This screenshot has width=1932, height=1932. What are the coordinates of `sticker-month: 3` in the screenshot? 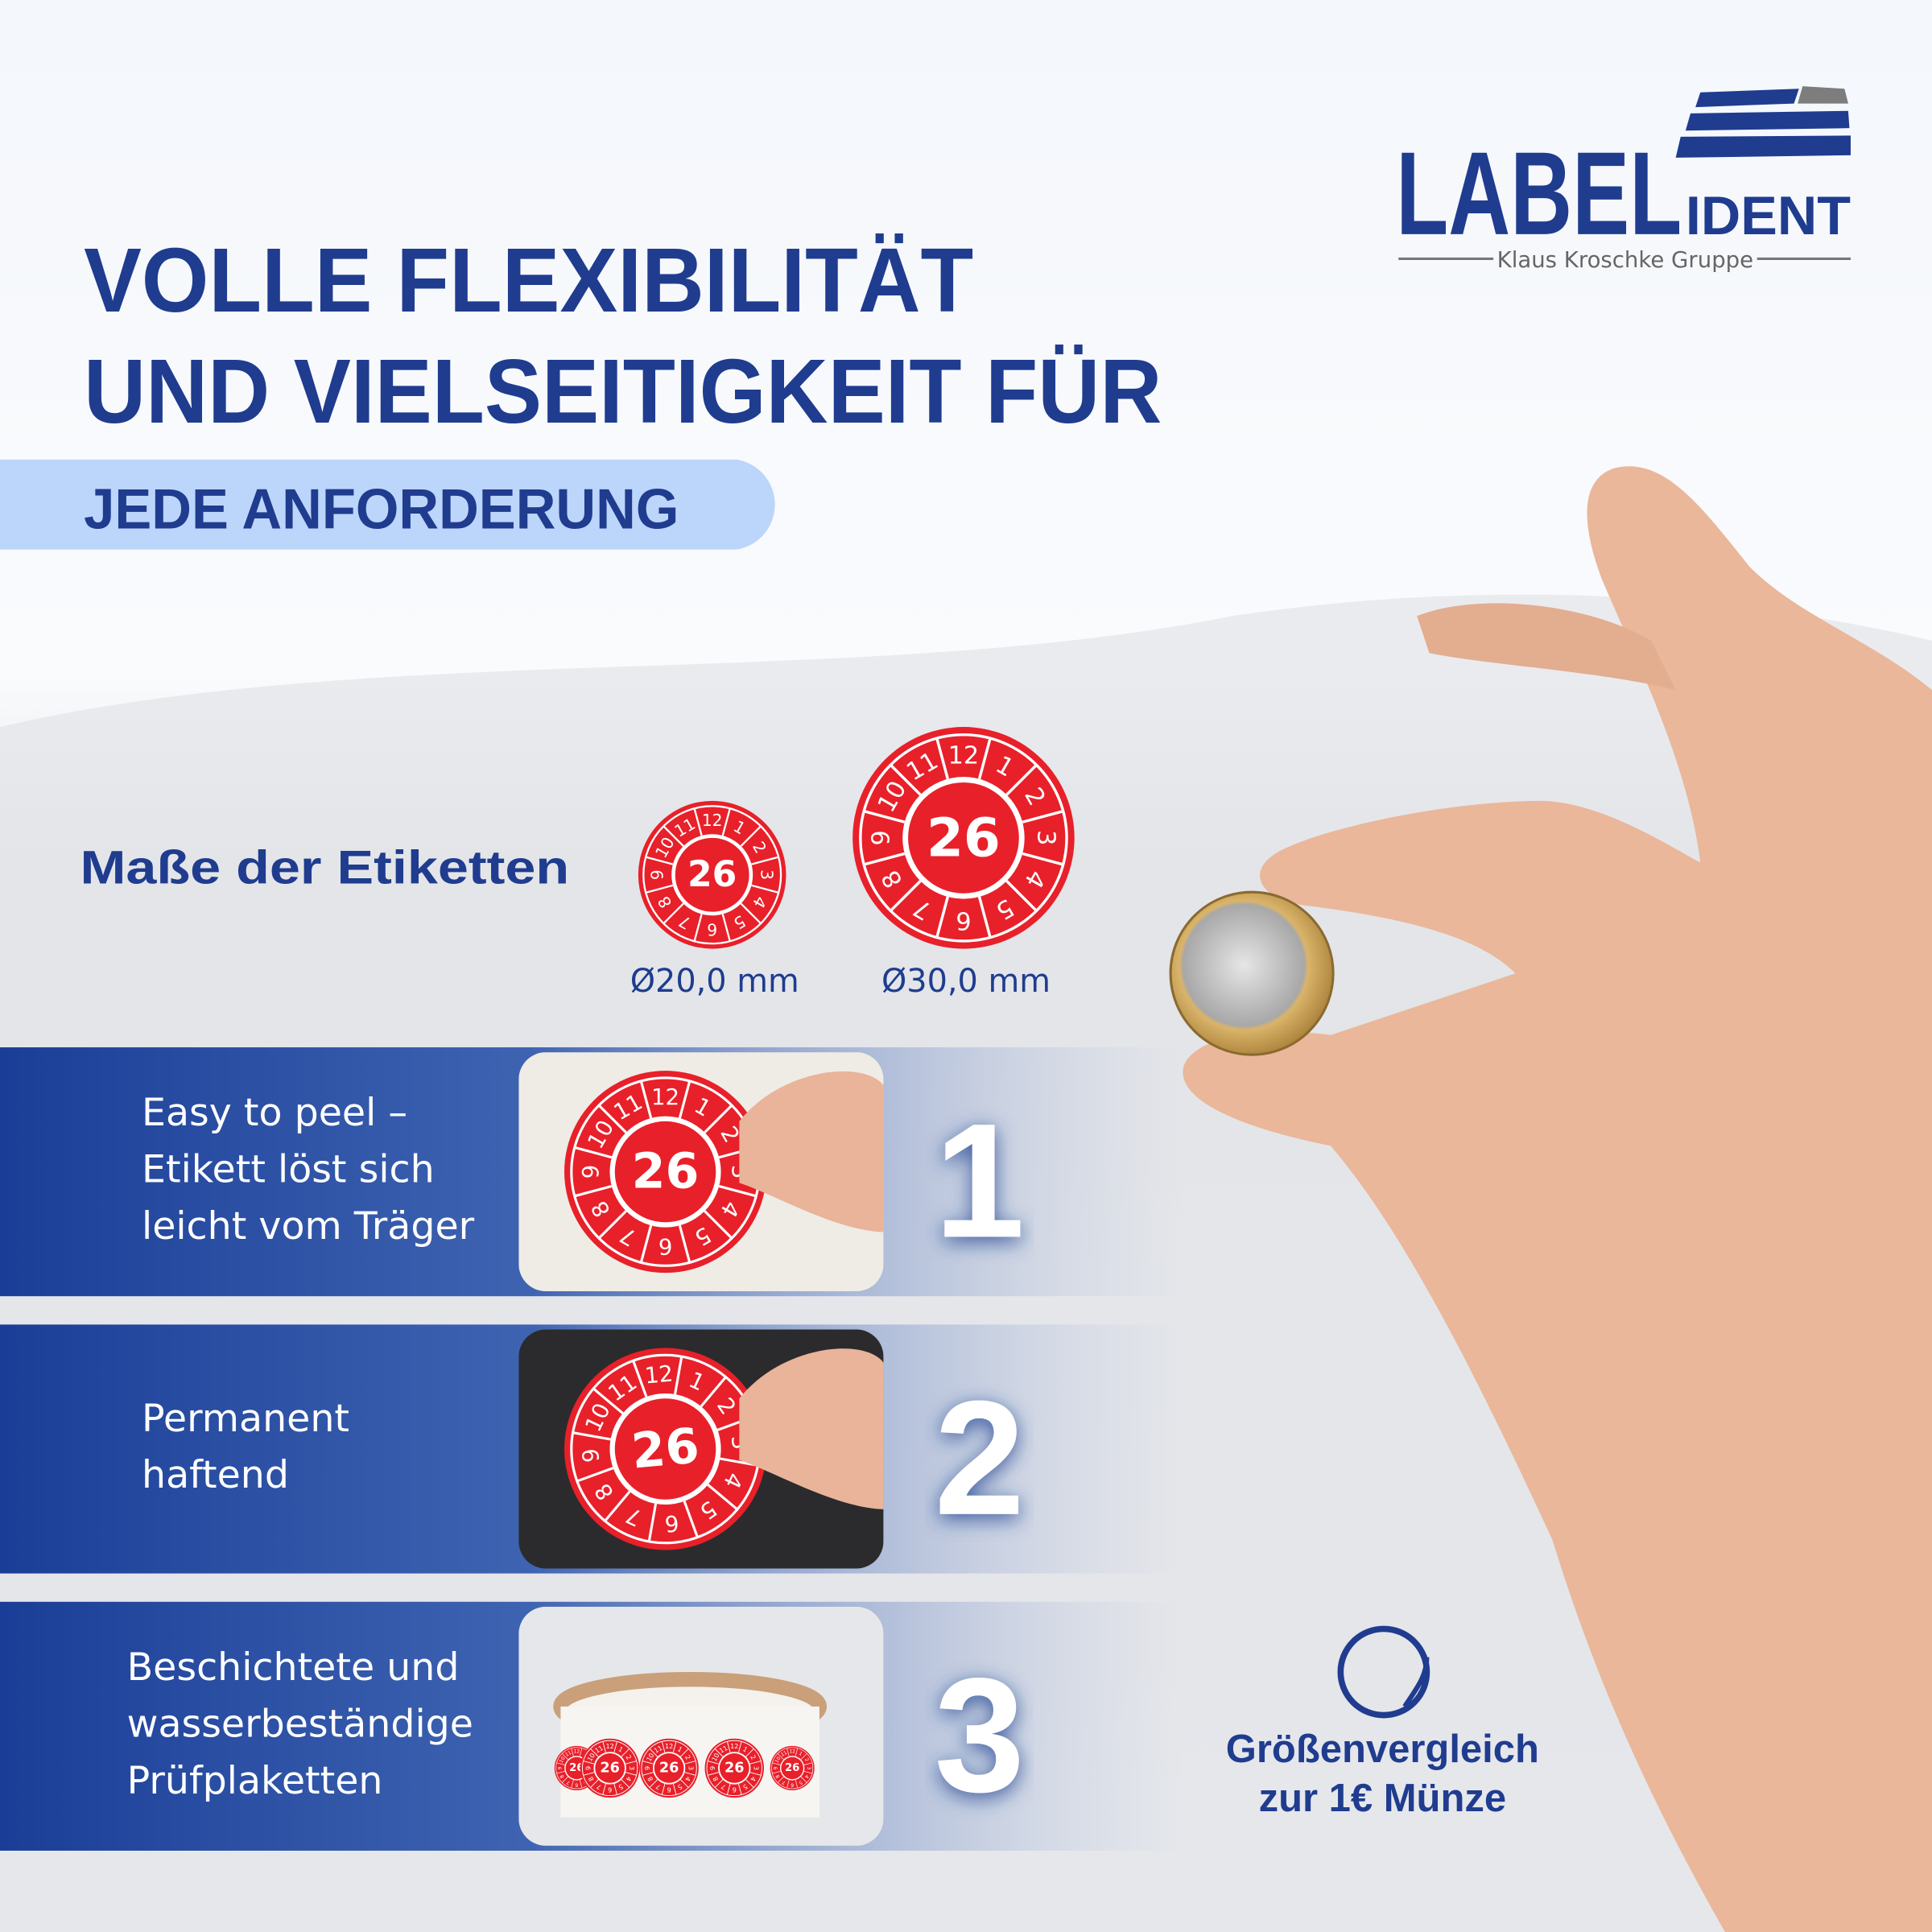 It's located at (808, 1768).